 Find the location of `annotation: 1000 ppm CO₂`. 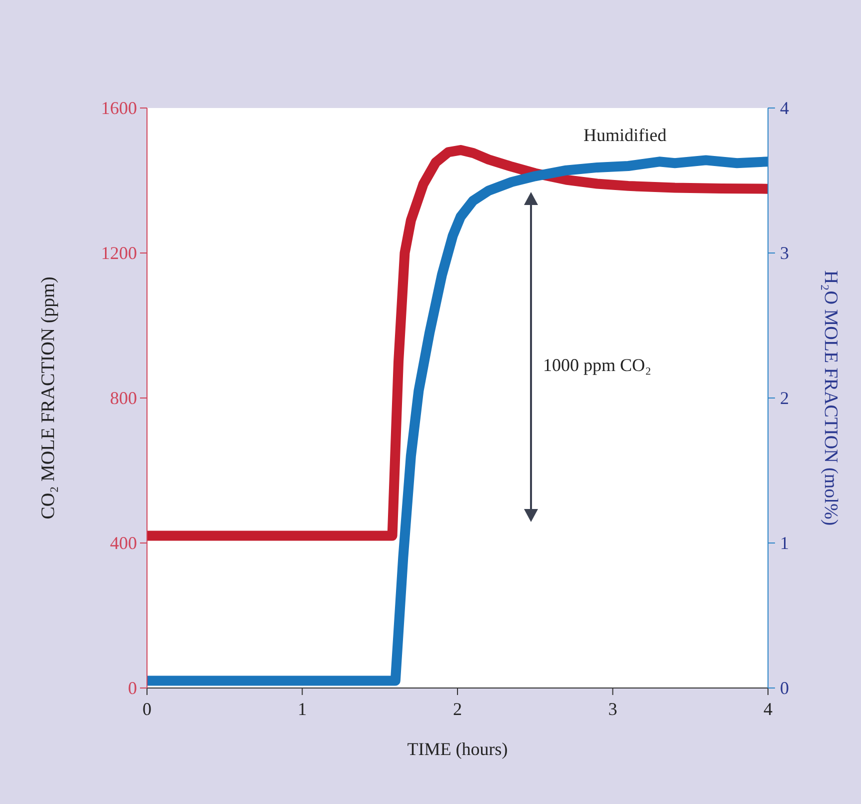

annotation: 1000 ppm CO₂ is located at coordinates (597, 365).